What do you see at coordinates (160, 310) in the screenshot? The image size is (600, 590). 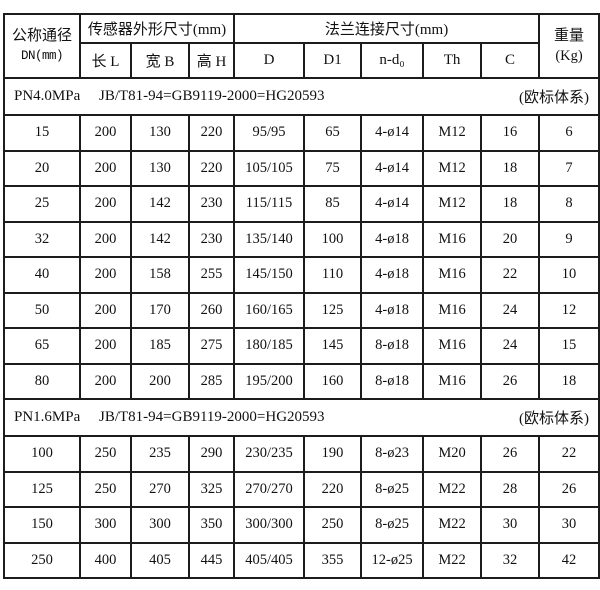 I see `cell-width-b: 170` at bounding box center [160, 310].